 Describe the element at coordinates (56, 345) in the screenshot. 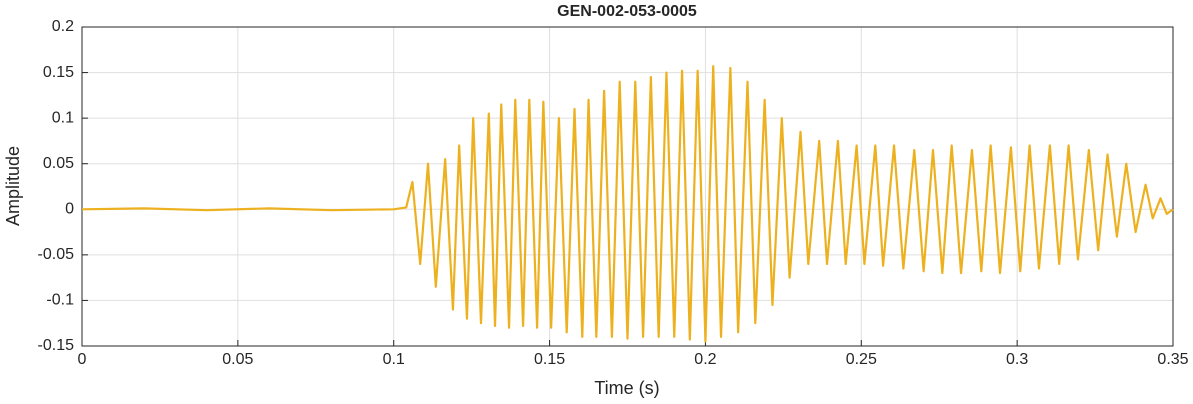

I see `y-tick-label: -0.15` at that location.